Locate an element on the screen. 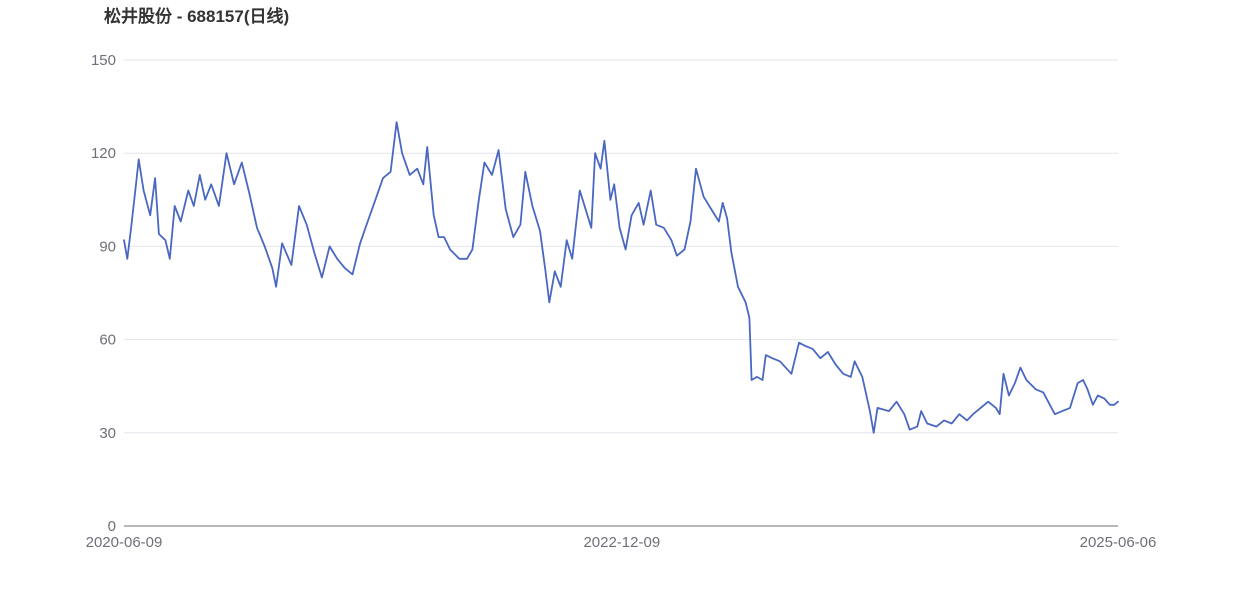  chart-title: 松井股份 - 688157(日线) is located at coordinates (197, 16).